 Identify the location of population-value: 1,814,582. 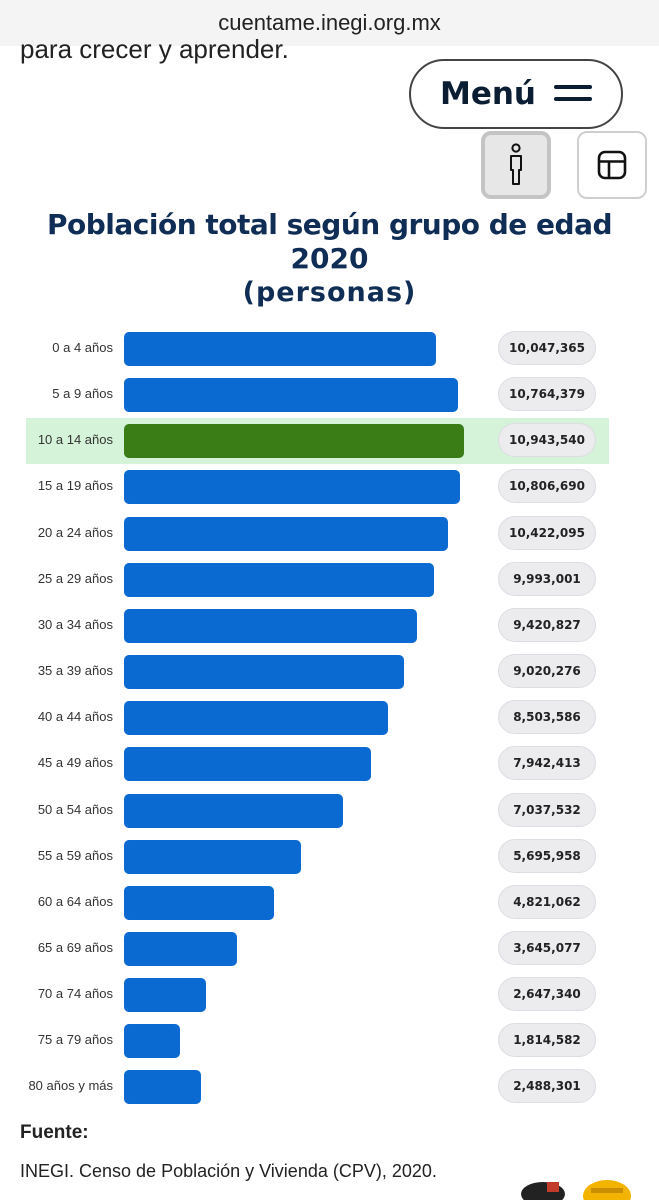
(547, 1040).